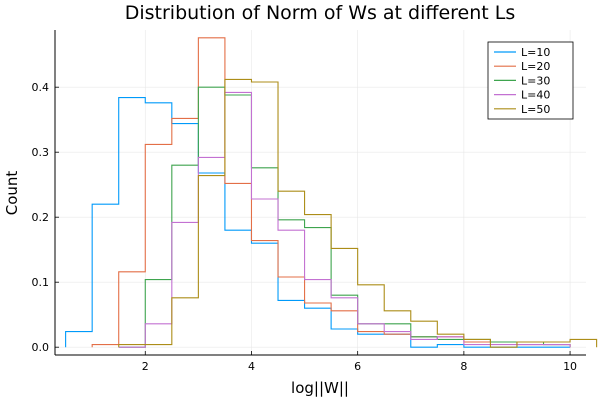 The image size is (600, 400). Describe the element at coordinates (535, 80) in the screenshot. I see `legend-label: L=30` at that location.